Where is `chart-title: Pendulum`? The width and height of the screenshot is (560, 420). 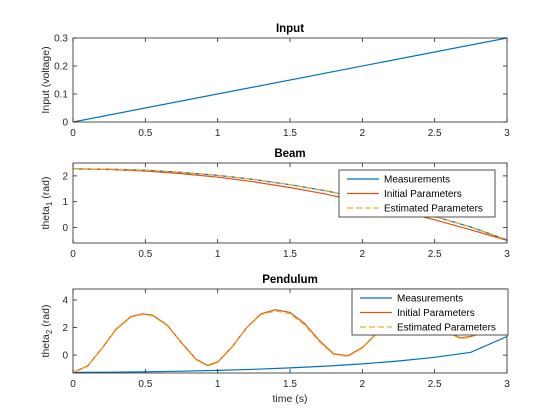 chart-title: Pendulum is located at coordinates (290, 280).